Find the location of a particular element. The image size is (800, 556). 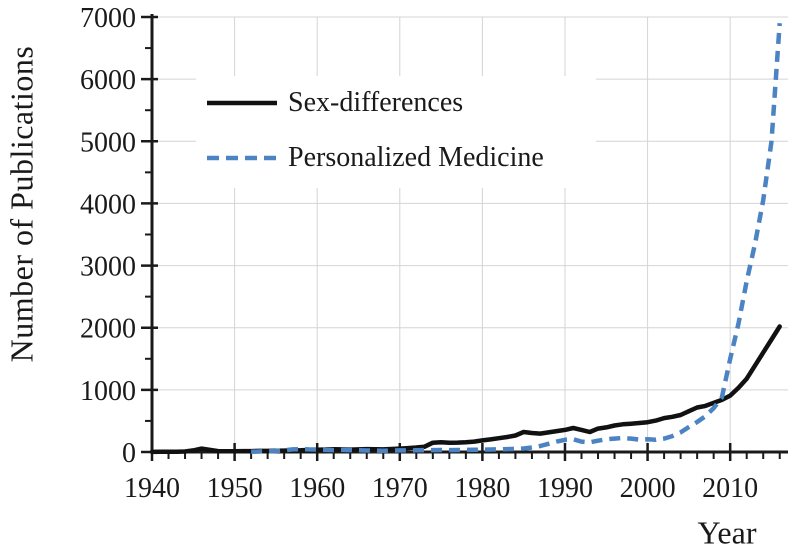

legend-item-personalized-medicine: Personalized Medicine is located at coordinates (375, 157).